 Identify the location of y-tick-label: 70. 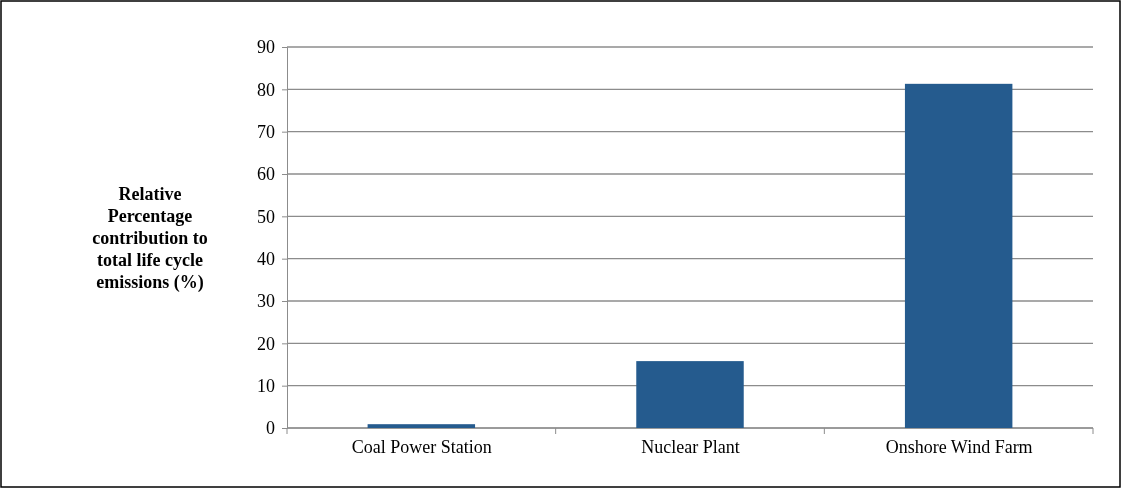
(266, 131).